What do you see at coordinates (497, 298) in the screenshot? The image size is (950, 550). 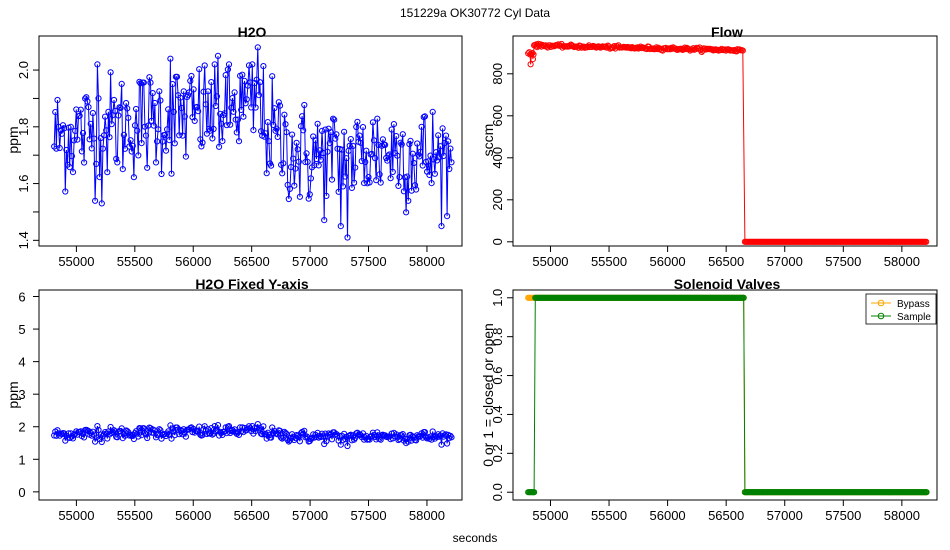 I see `y-tick-label: 1.0` at bounding box center [497, 298].